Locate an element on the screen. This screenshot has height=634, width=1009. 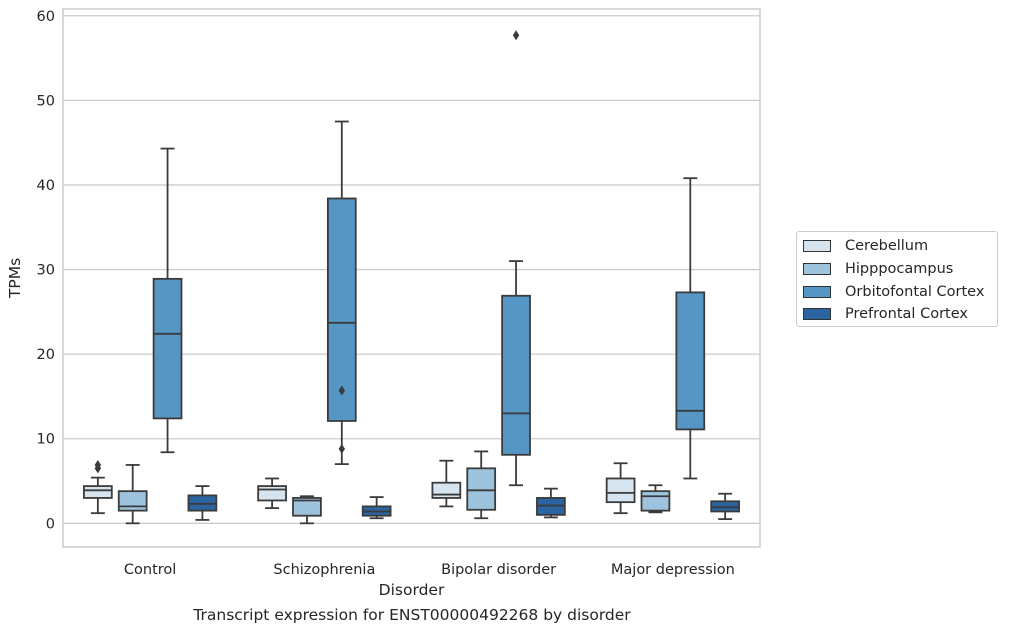
y-tick-label: 10 is located at coordinates (46, 440).